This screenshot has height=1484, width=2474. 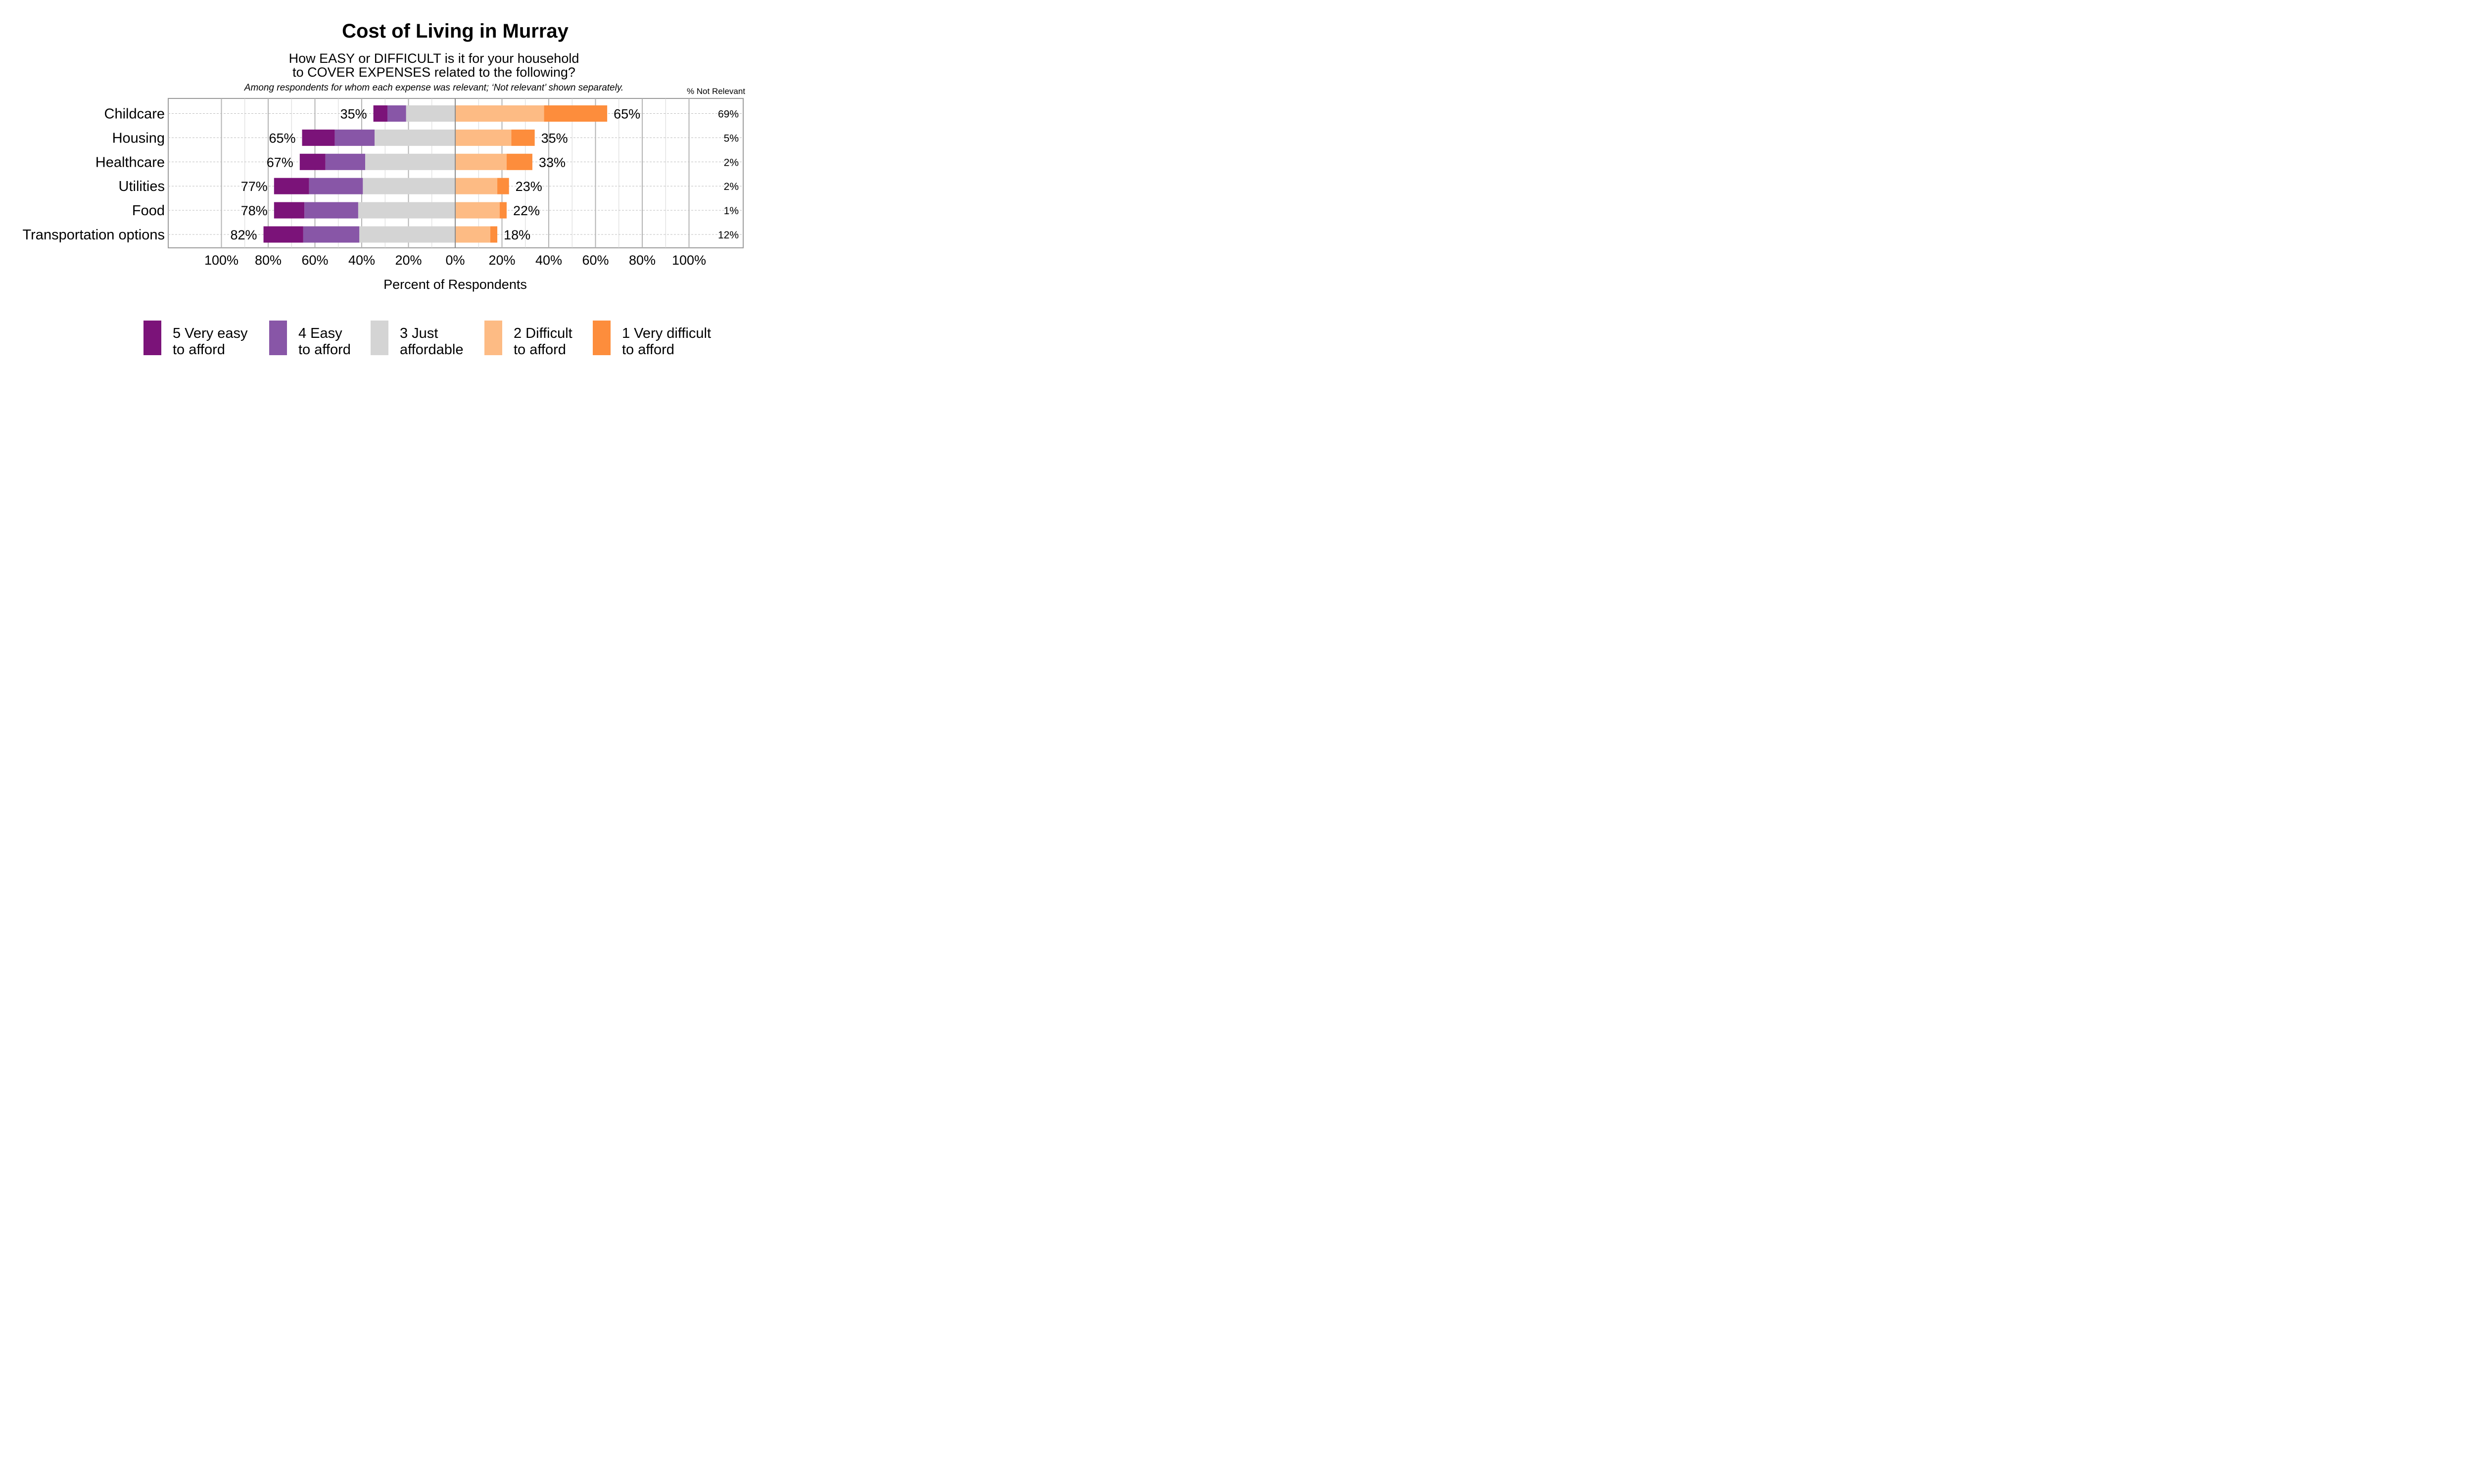 I want to click on left-total-label: 82%, so click(x=244, y=235).